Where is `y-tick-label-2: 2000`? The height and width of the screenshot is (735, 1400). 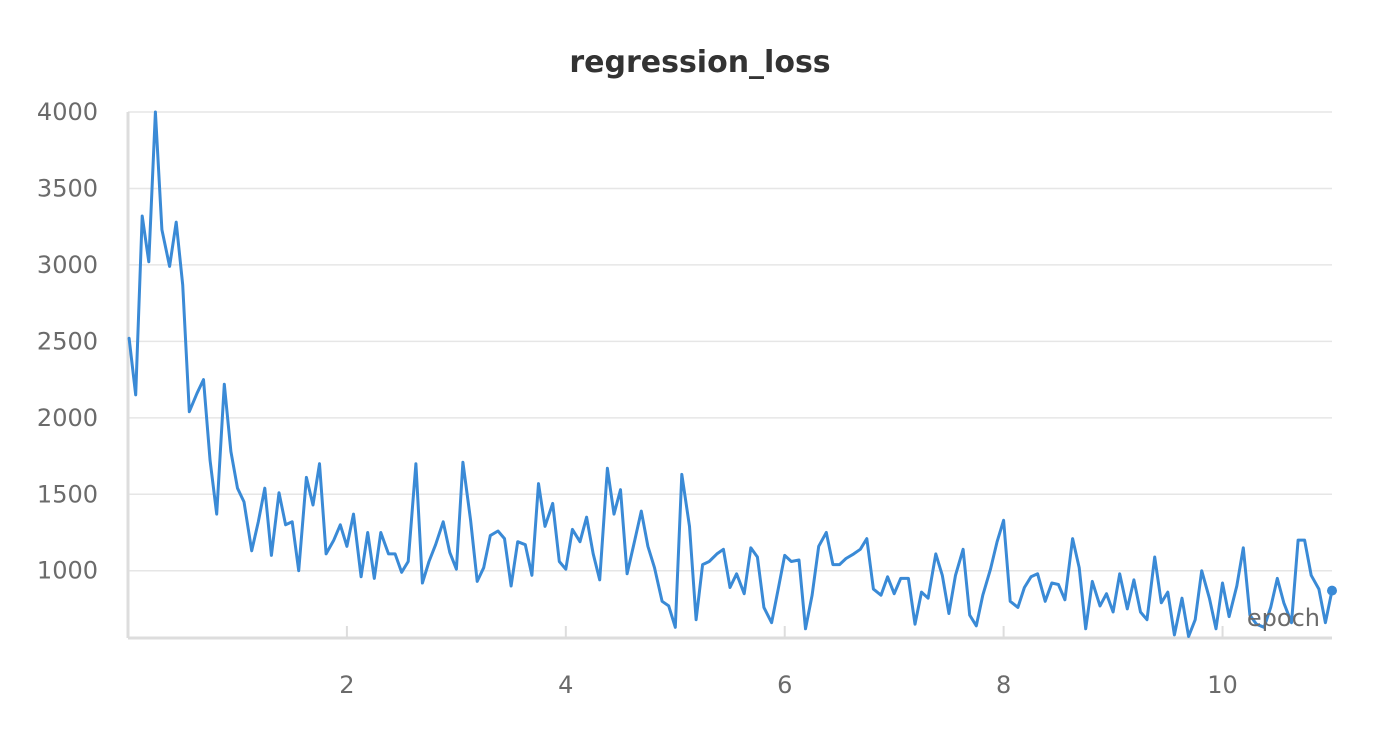 y-tick-label-2: 2000 is located at coordinates (67, 418).